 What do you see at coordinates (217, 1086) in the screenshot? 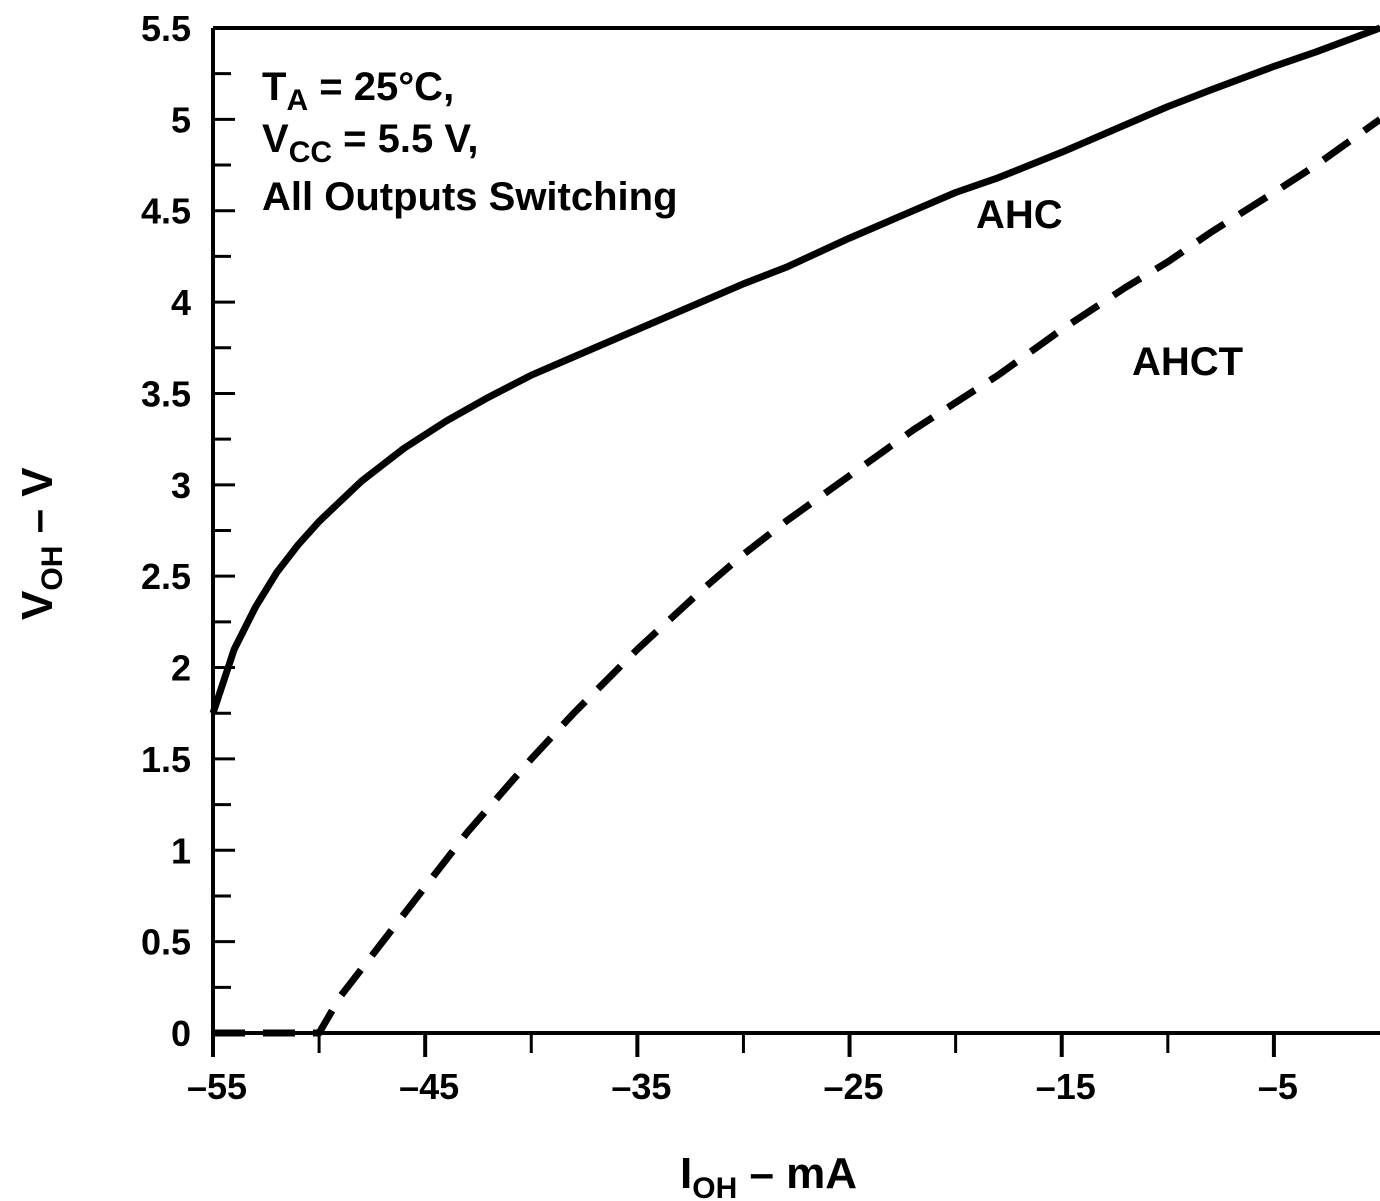
I see `x-tick-label: –55` at bounding box center [217, 1086].